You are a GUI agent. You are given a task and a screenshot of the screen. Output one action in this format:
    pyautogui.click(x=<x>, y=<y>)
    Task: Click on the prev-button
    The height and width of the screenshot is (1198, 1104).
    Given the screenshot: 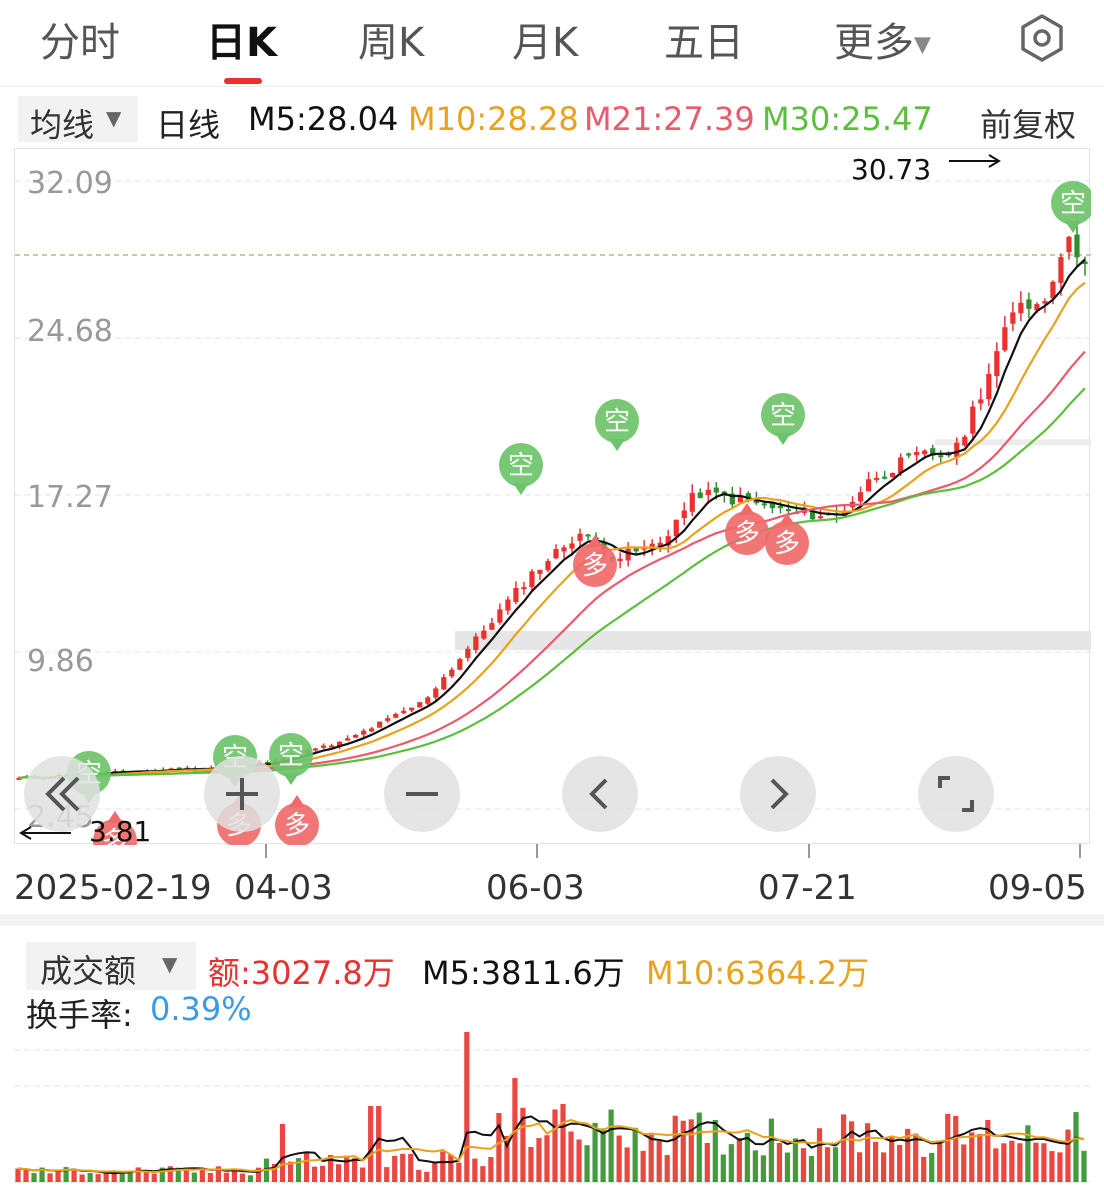 What is the action you would take?
    pyautogui.click(x=600, y=794)
    